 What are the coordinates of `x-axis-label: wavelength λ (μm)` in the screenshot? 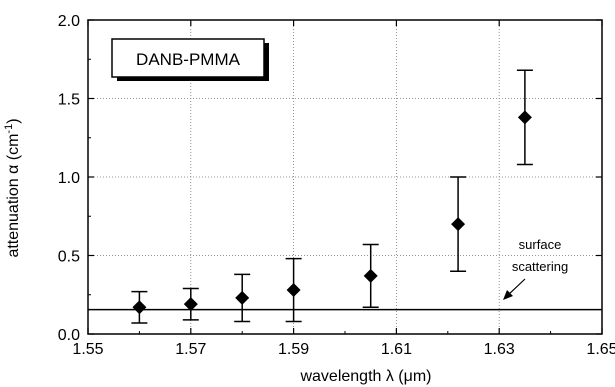 It's located at (365, 376).